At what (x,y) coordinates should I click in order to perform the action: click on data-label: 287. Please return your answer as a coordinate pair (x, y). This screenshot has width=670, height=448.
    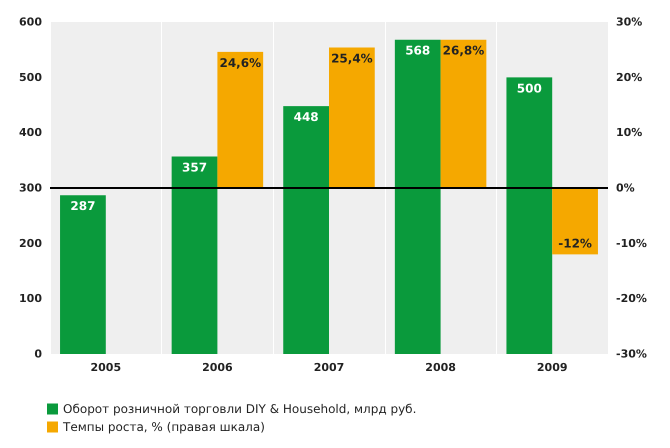
    Looking at the image, I should click on (83, 206).